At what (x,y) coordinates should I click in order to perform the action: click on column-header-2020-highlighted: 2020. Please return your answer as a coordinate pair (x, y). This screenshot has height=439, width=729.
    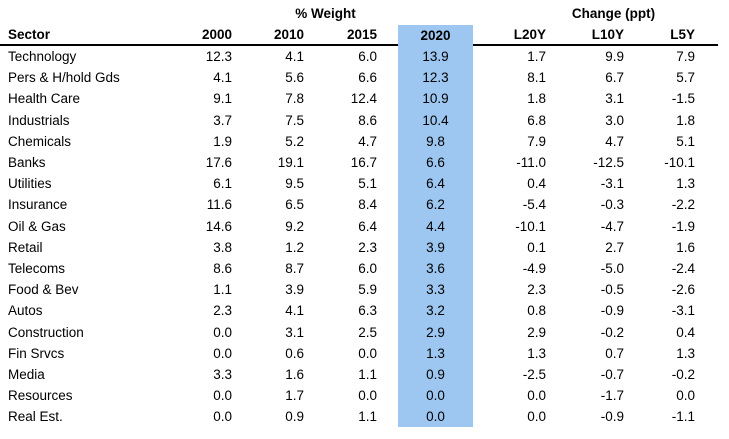
    Looking at the image, I should click on (436, 35).